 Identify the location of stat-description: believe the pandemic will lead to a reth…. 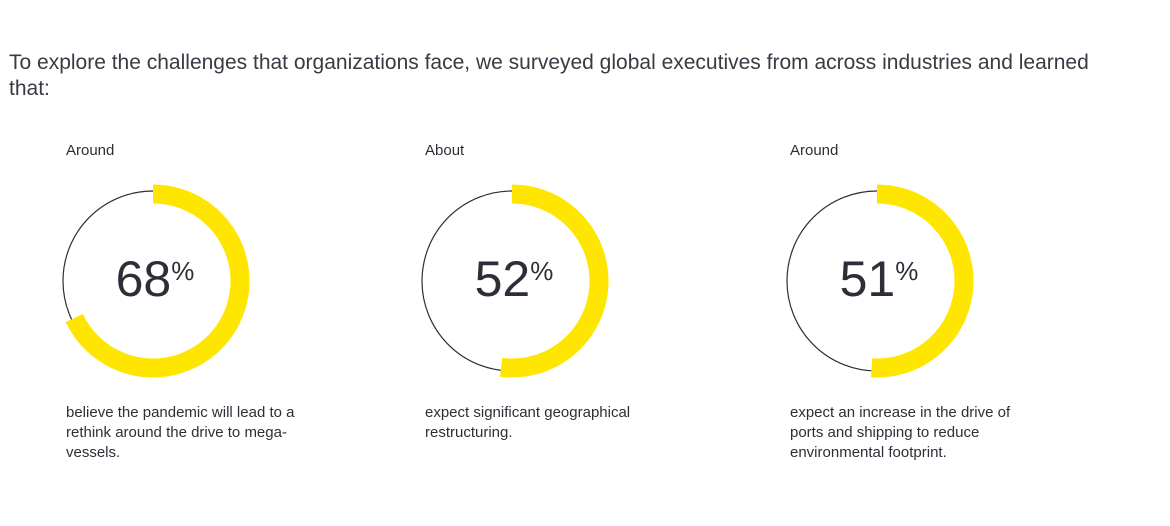
(180, 432).